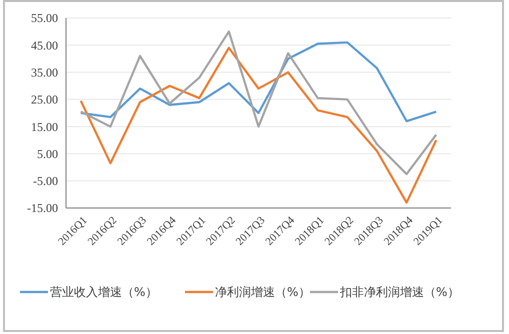 Image resolution: width=509 pixels, height=334 pixels. What do you see at coordinates (44, 72) in the screenshot?
I see `y-tick-label: 35.00` at bounding box center [44, 72].